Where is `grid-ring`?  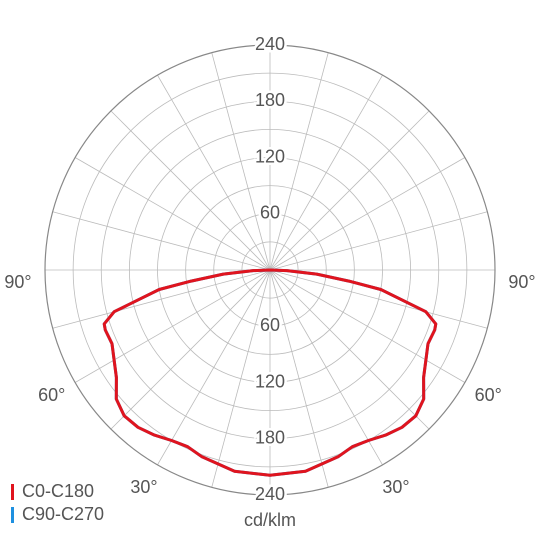 grid-ring is located at coordinates (270, 270).